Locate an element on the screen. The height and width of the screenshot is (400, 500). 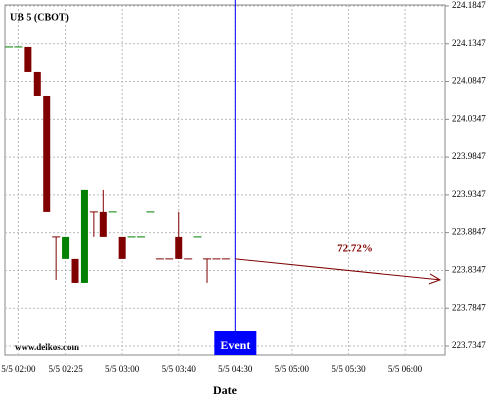
watermark: www.delkos.com is located at coordinates (47, 347).